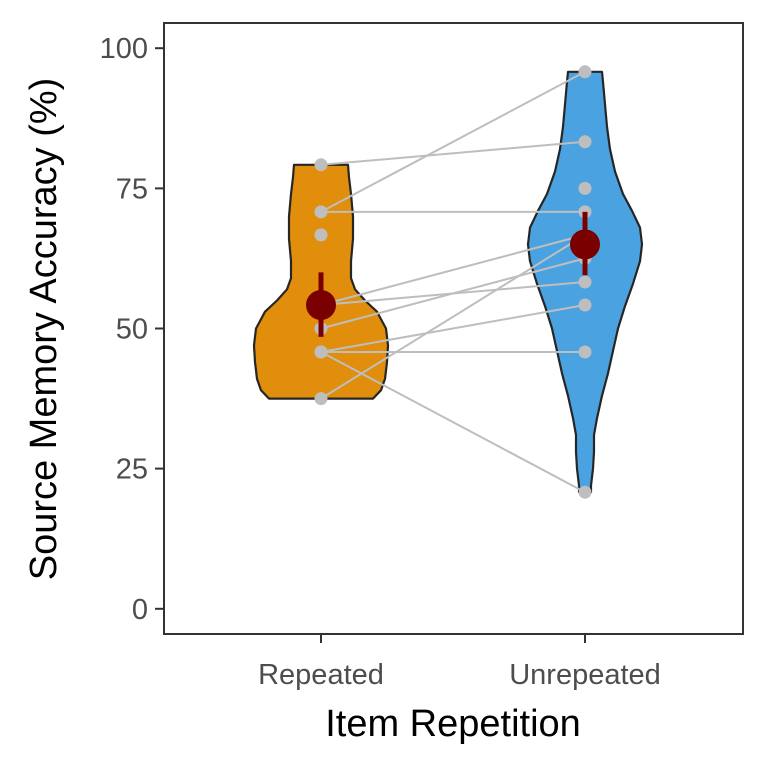 The image size is (768, 768). Describe the element at coordinates (132, 189) in the screenshot. I see `y-tick-label: 75` at that location.